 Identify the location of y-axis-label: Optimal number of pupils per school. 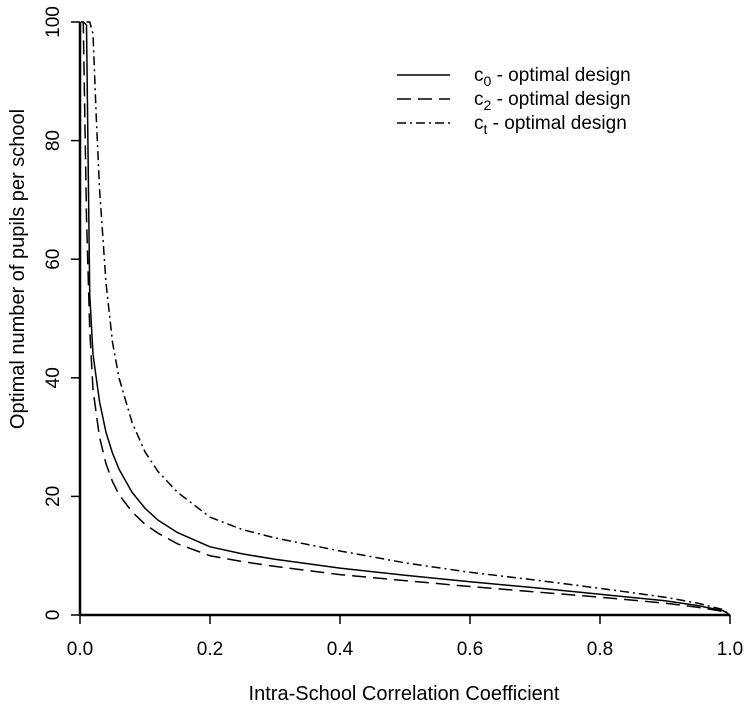
(18, 269).